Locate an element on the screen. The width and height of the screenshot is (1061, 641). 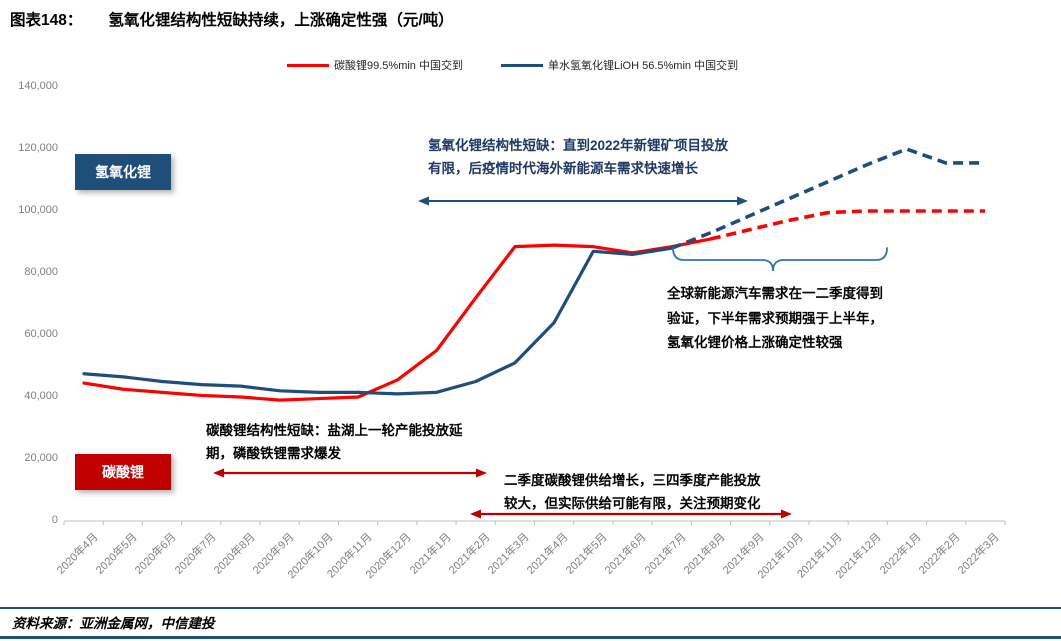
x-axis-label: 2020年6月 is located at coordinates (156, 554).